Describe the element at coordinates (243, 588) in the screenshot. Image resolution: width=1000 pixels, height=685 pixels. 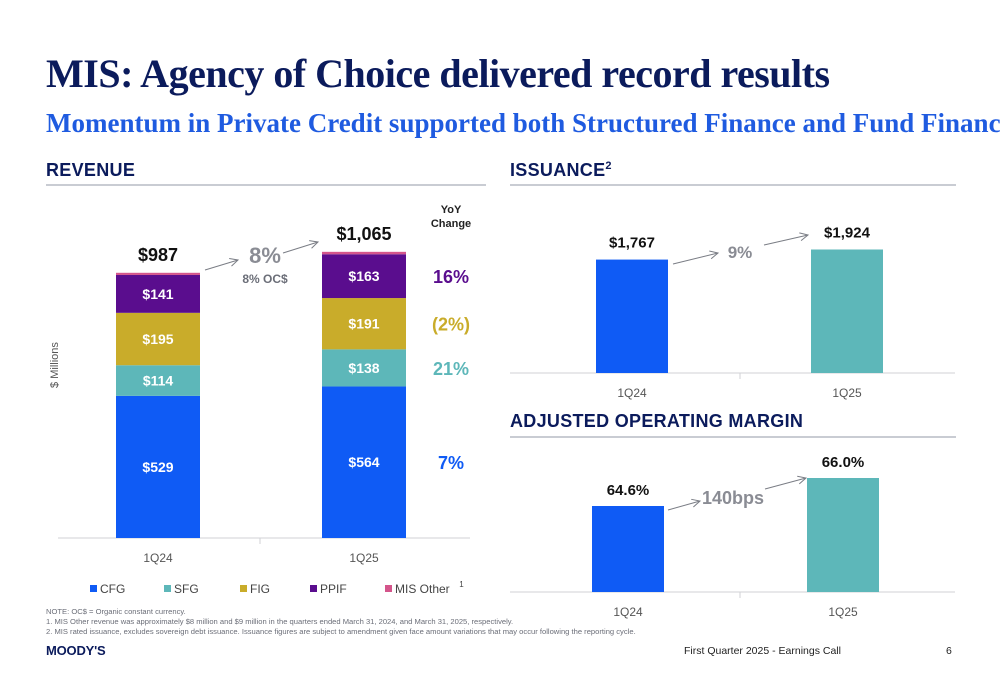
I see `legend-swatch-fig` at that location.